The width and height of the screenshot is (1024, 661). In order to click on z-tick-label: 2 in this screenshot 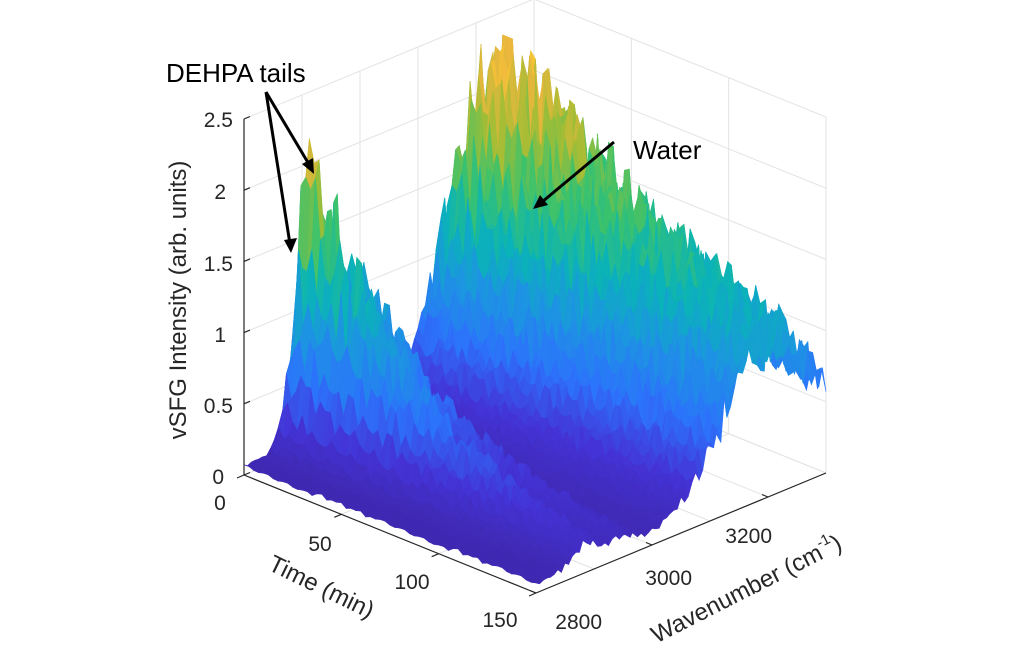, I will do `click(220, 192)`.